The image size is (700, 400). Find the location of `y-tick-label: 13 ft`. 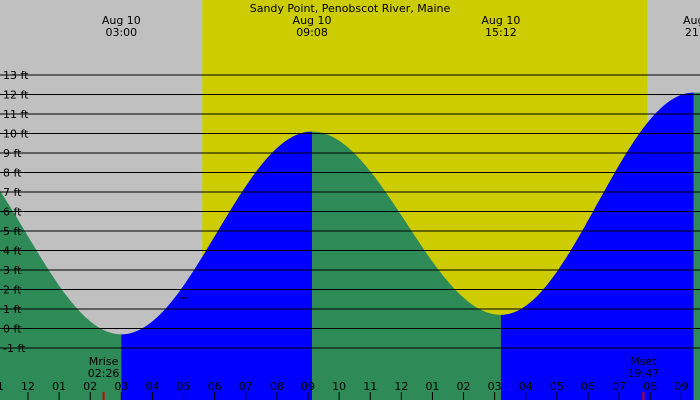

y-tick-label: 13 ft is located at coordinates (16, 75).